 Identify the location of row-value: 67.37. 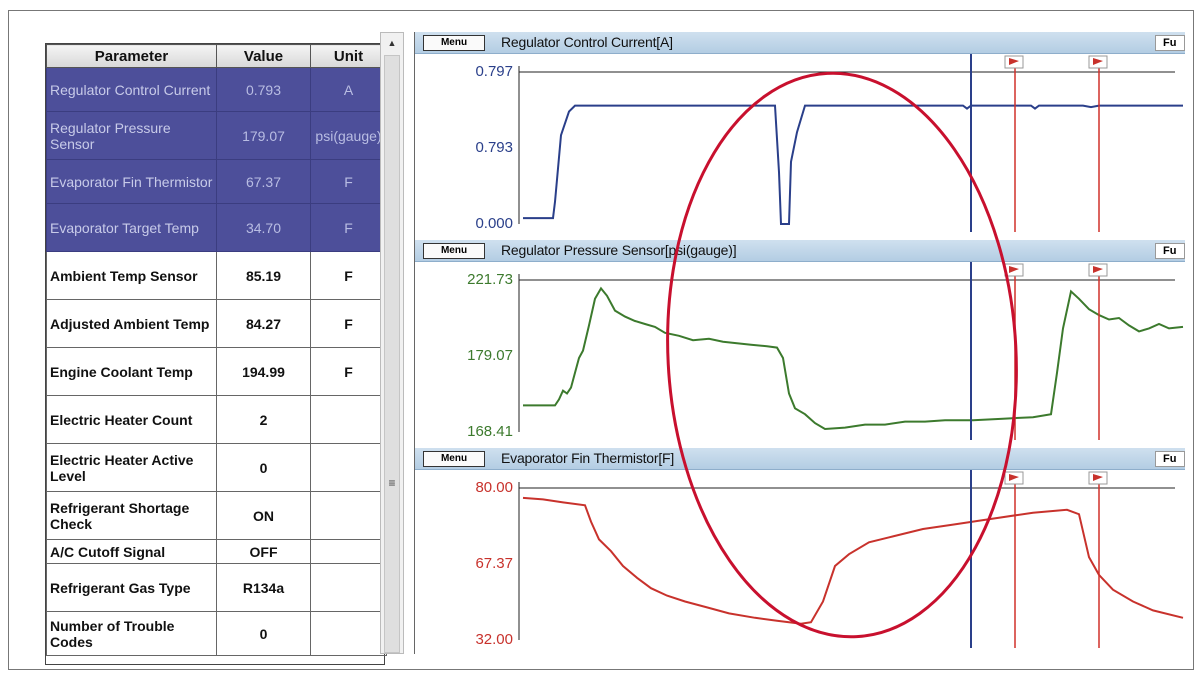
(263, 181).